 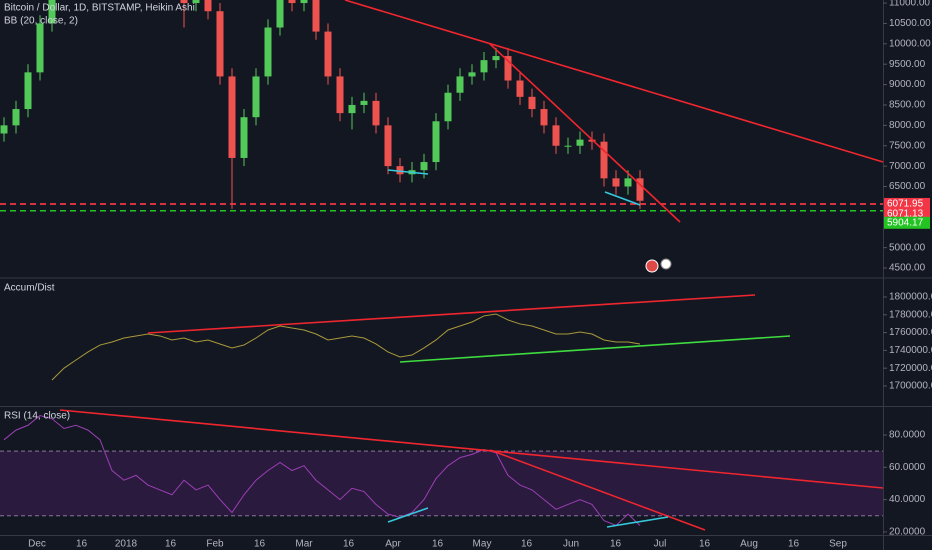 What do you see at coordinates (910, 368) in the screenshot?
I see `y-tick-label: 1720000.0000` at bounding box center [910, 368].